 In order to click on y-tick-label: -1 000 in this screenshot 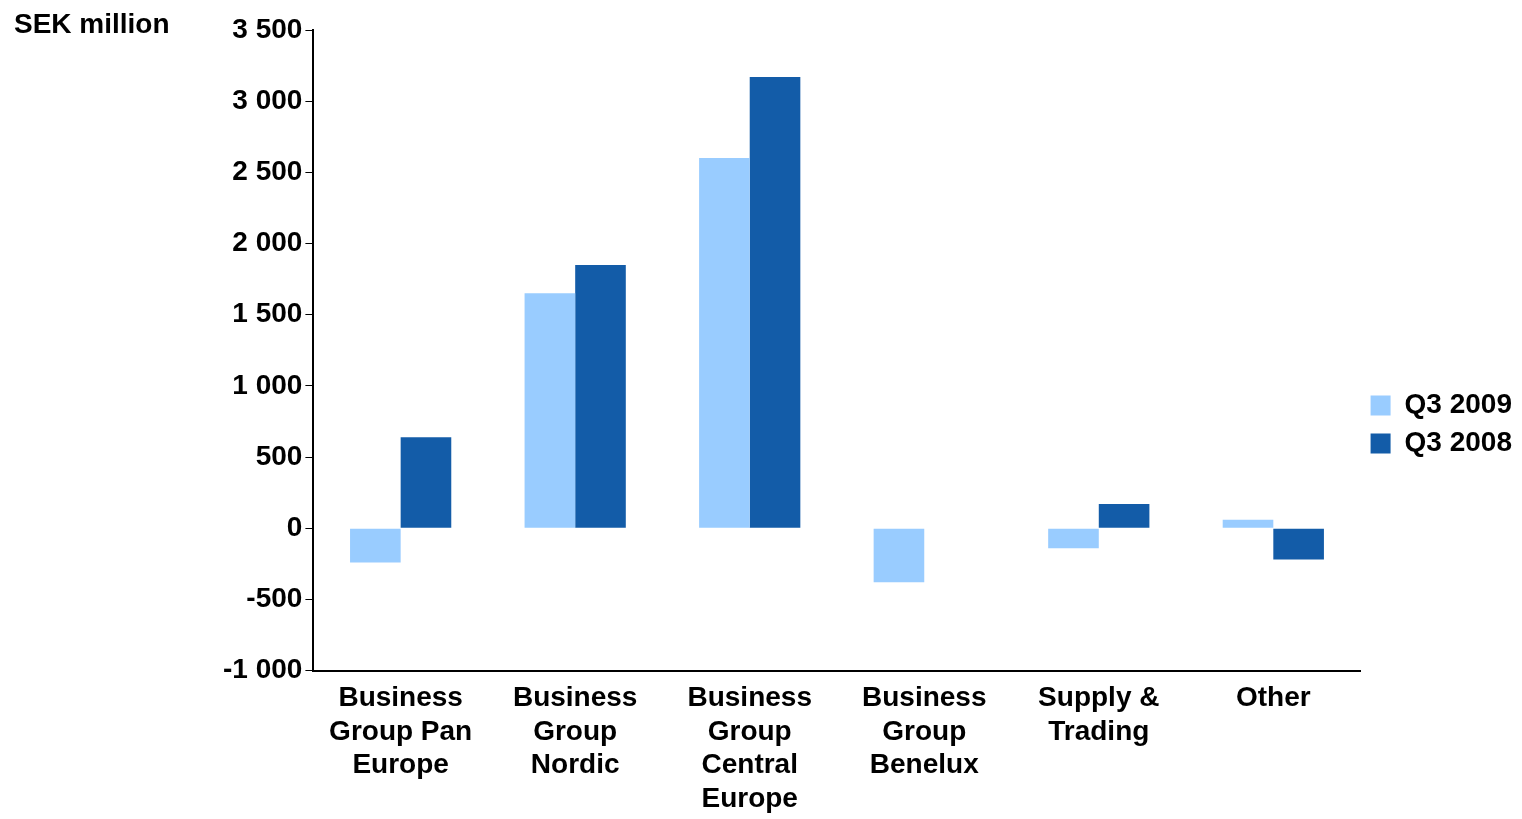, I will do `click(262, 669)`.